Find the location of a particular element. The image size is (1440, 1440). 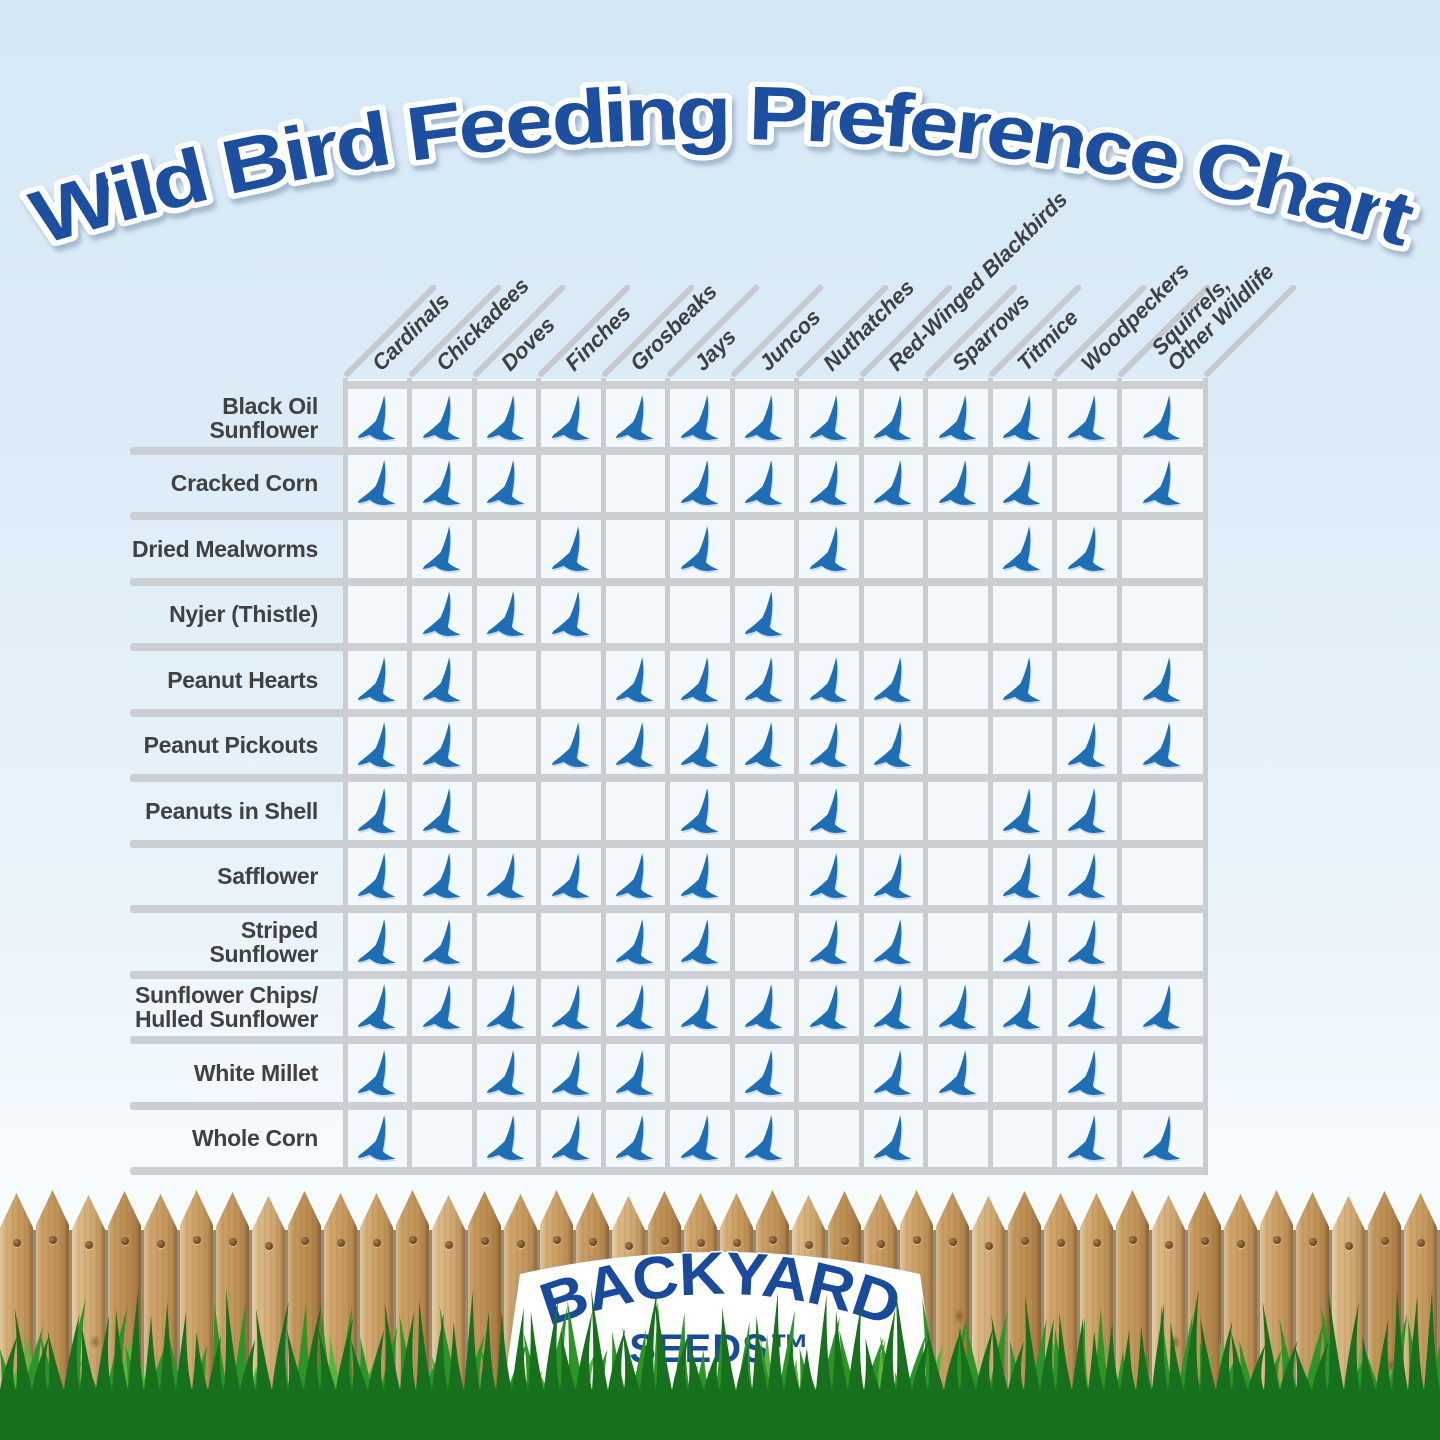

column-header: Squirrels, Other Wildlife is located at coordinates (1212, 317).